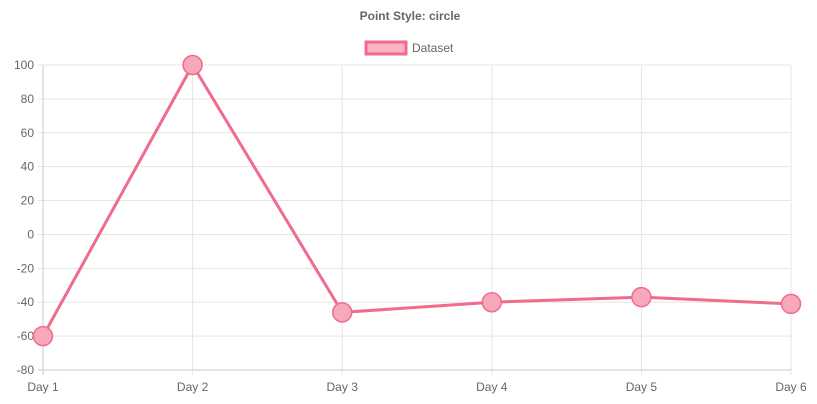  I want to click on y-tick-label: 100, so click(24, 65).